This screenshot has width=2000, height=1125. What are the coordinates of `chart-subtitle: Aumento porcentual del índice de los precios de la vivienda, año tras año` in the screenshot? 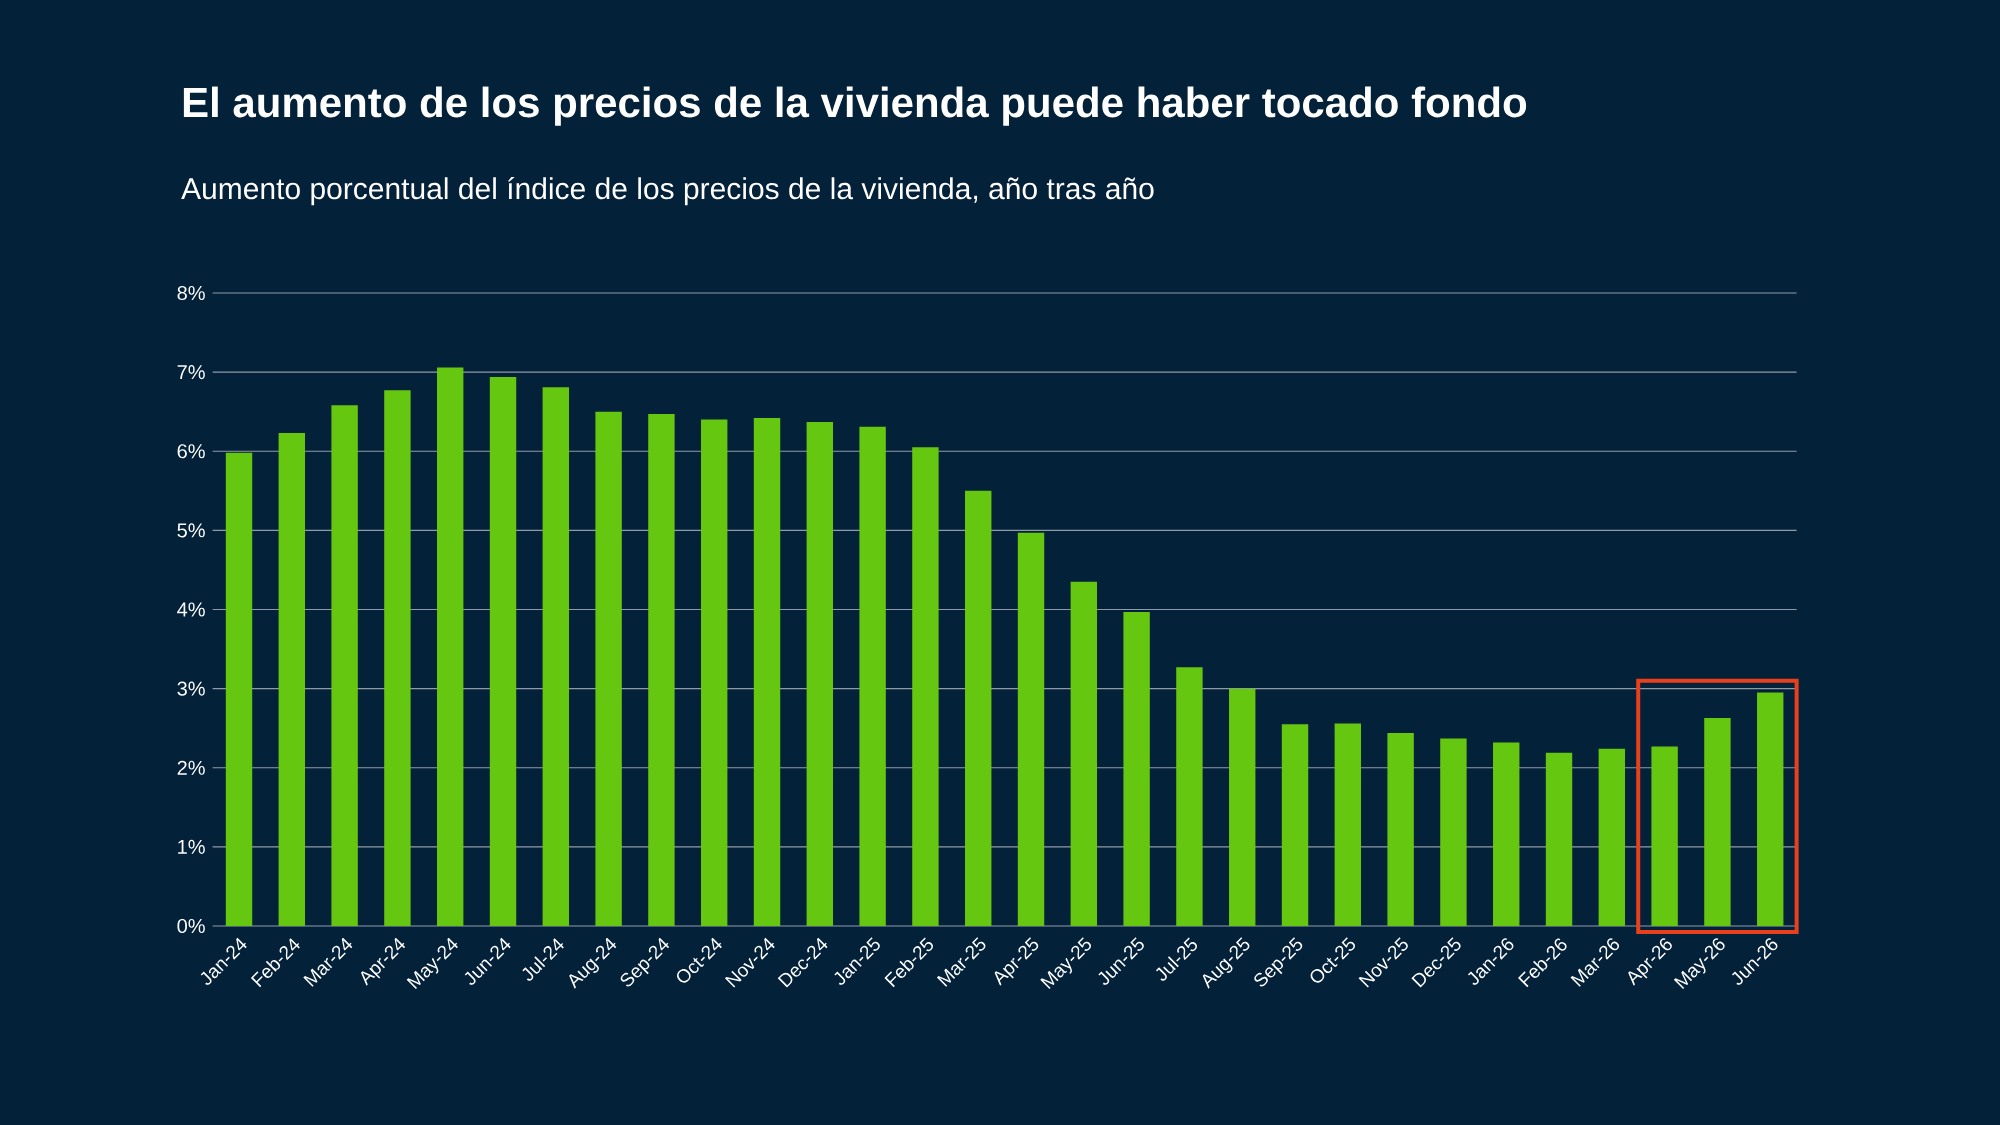 It's located at (667, 191).